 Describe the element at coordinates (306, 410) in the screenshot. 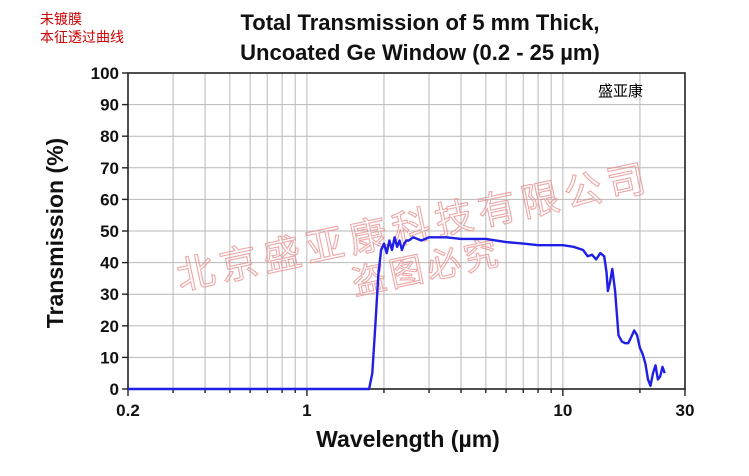

I see `x-tick-label: 1` at that location.